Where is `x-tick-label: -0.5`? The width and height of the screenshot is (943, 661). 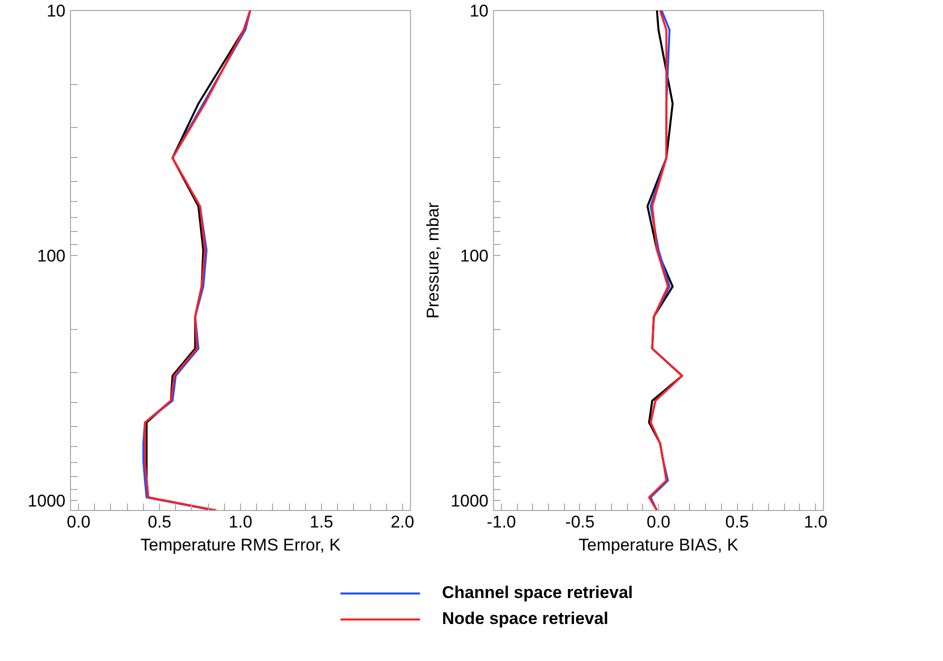
x-tick-label: -0.5 is located at coordinates (580, 522).